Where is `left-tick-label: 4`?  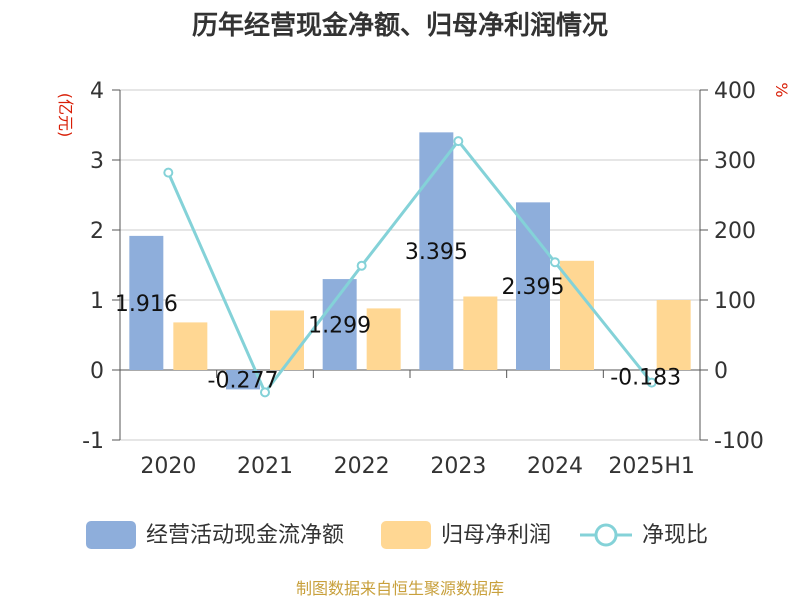 left-tick-label: 4 is located at coordinates (97, 91).